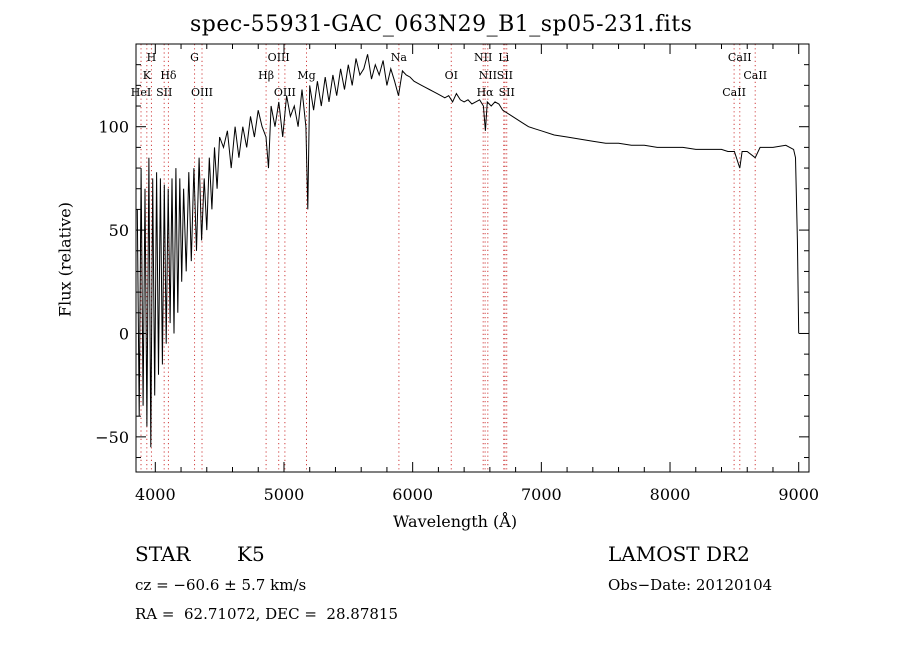 The width and height of the screenshot is (900, 650). Describe the element at coordinates (690, 585) in the screenshot. I see `observation-date: Obs−Date: 20120104` at that location.